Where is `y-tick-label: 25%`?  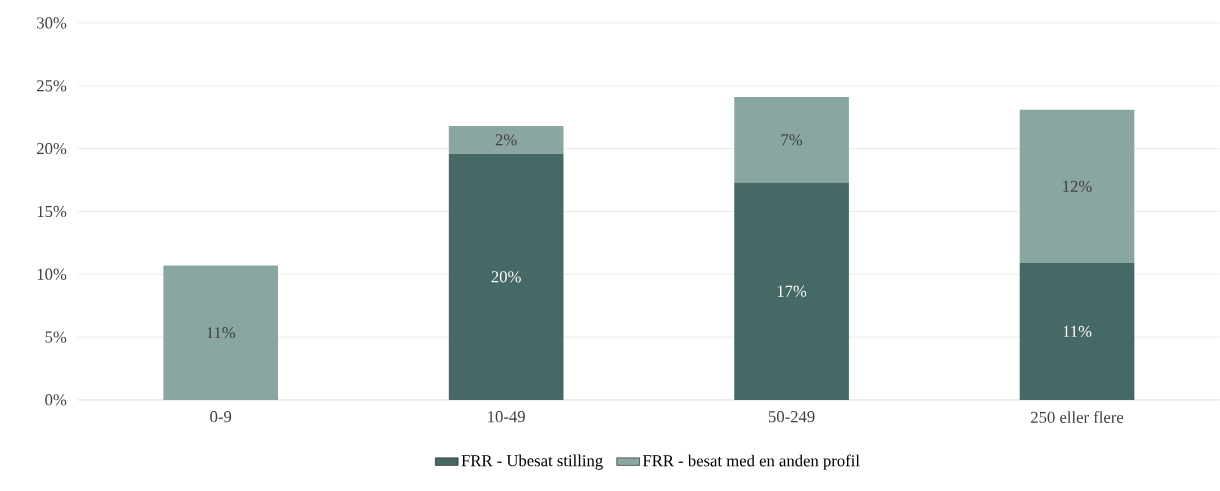 y-tick-label: 25% is located at coordinates (52, 86).